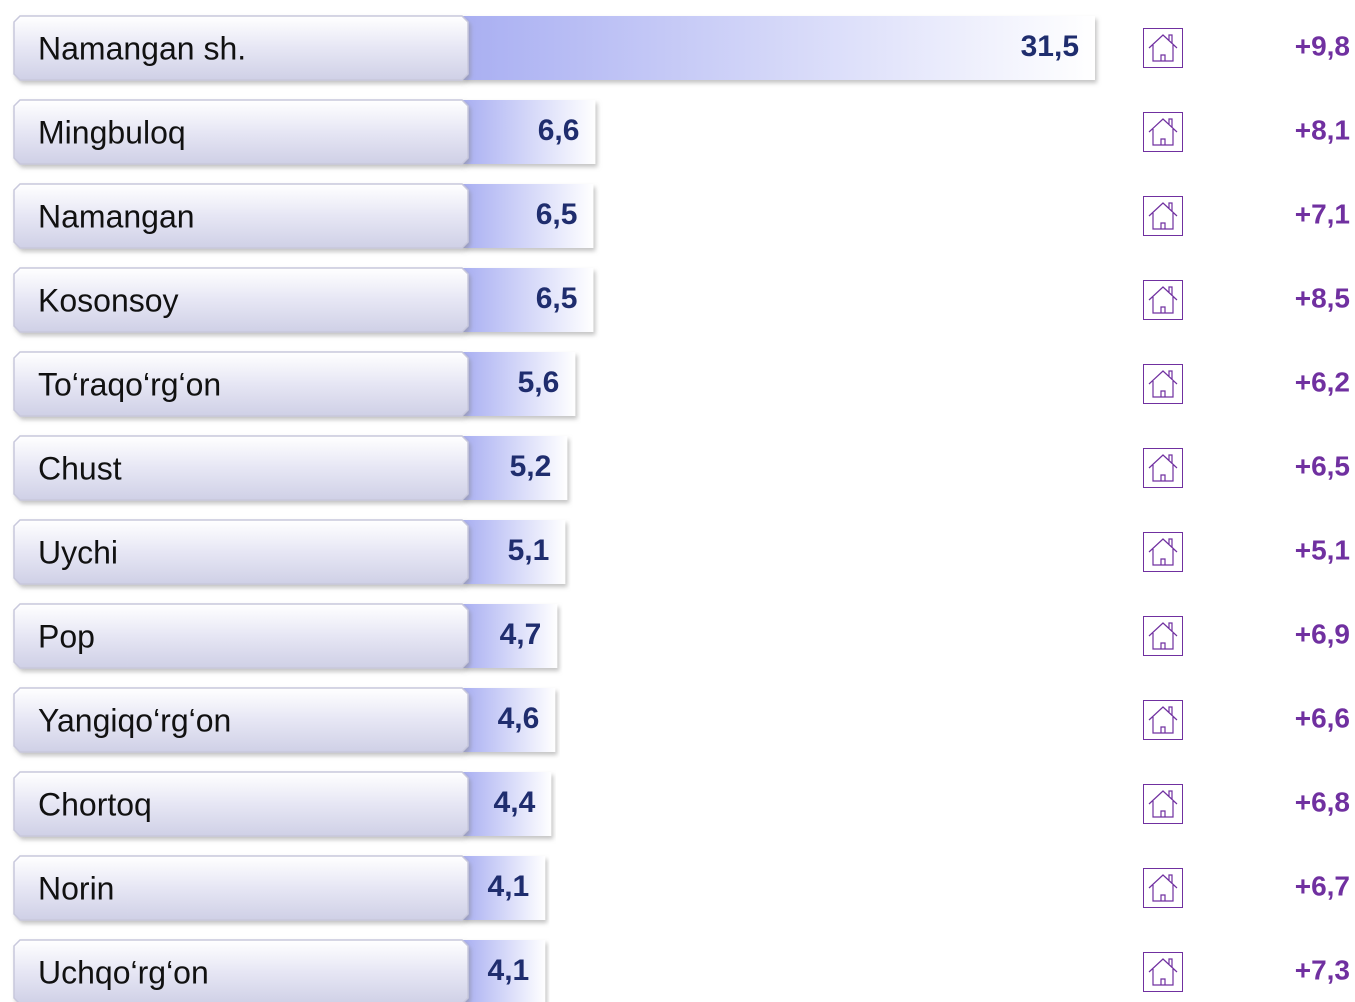 The height and width of the screenshot is (1002, 1355). Describe the element at coordinates (1322, 213) in the screenshot. I see `growth-label: +7,1` at that location.